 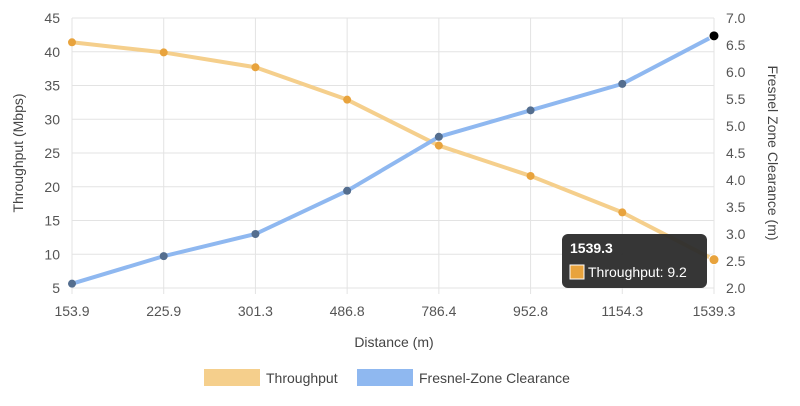 I want to click on legend-item-fresnel: Fresnel-Zone Clearance, so click(x=463, y=377).